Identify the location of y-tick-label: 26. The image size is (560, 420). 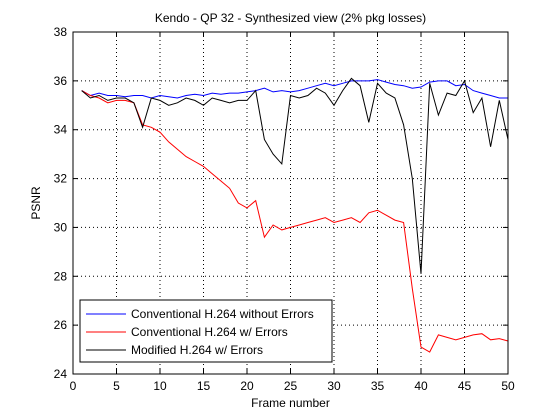
(61, 325).